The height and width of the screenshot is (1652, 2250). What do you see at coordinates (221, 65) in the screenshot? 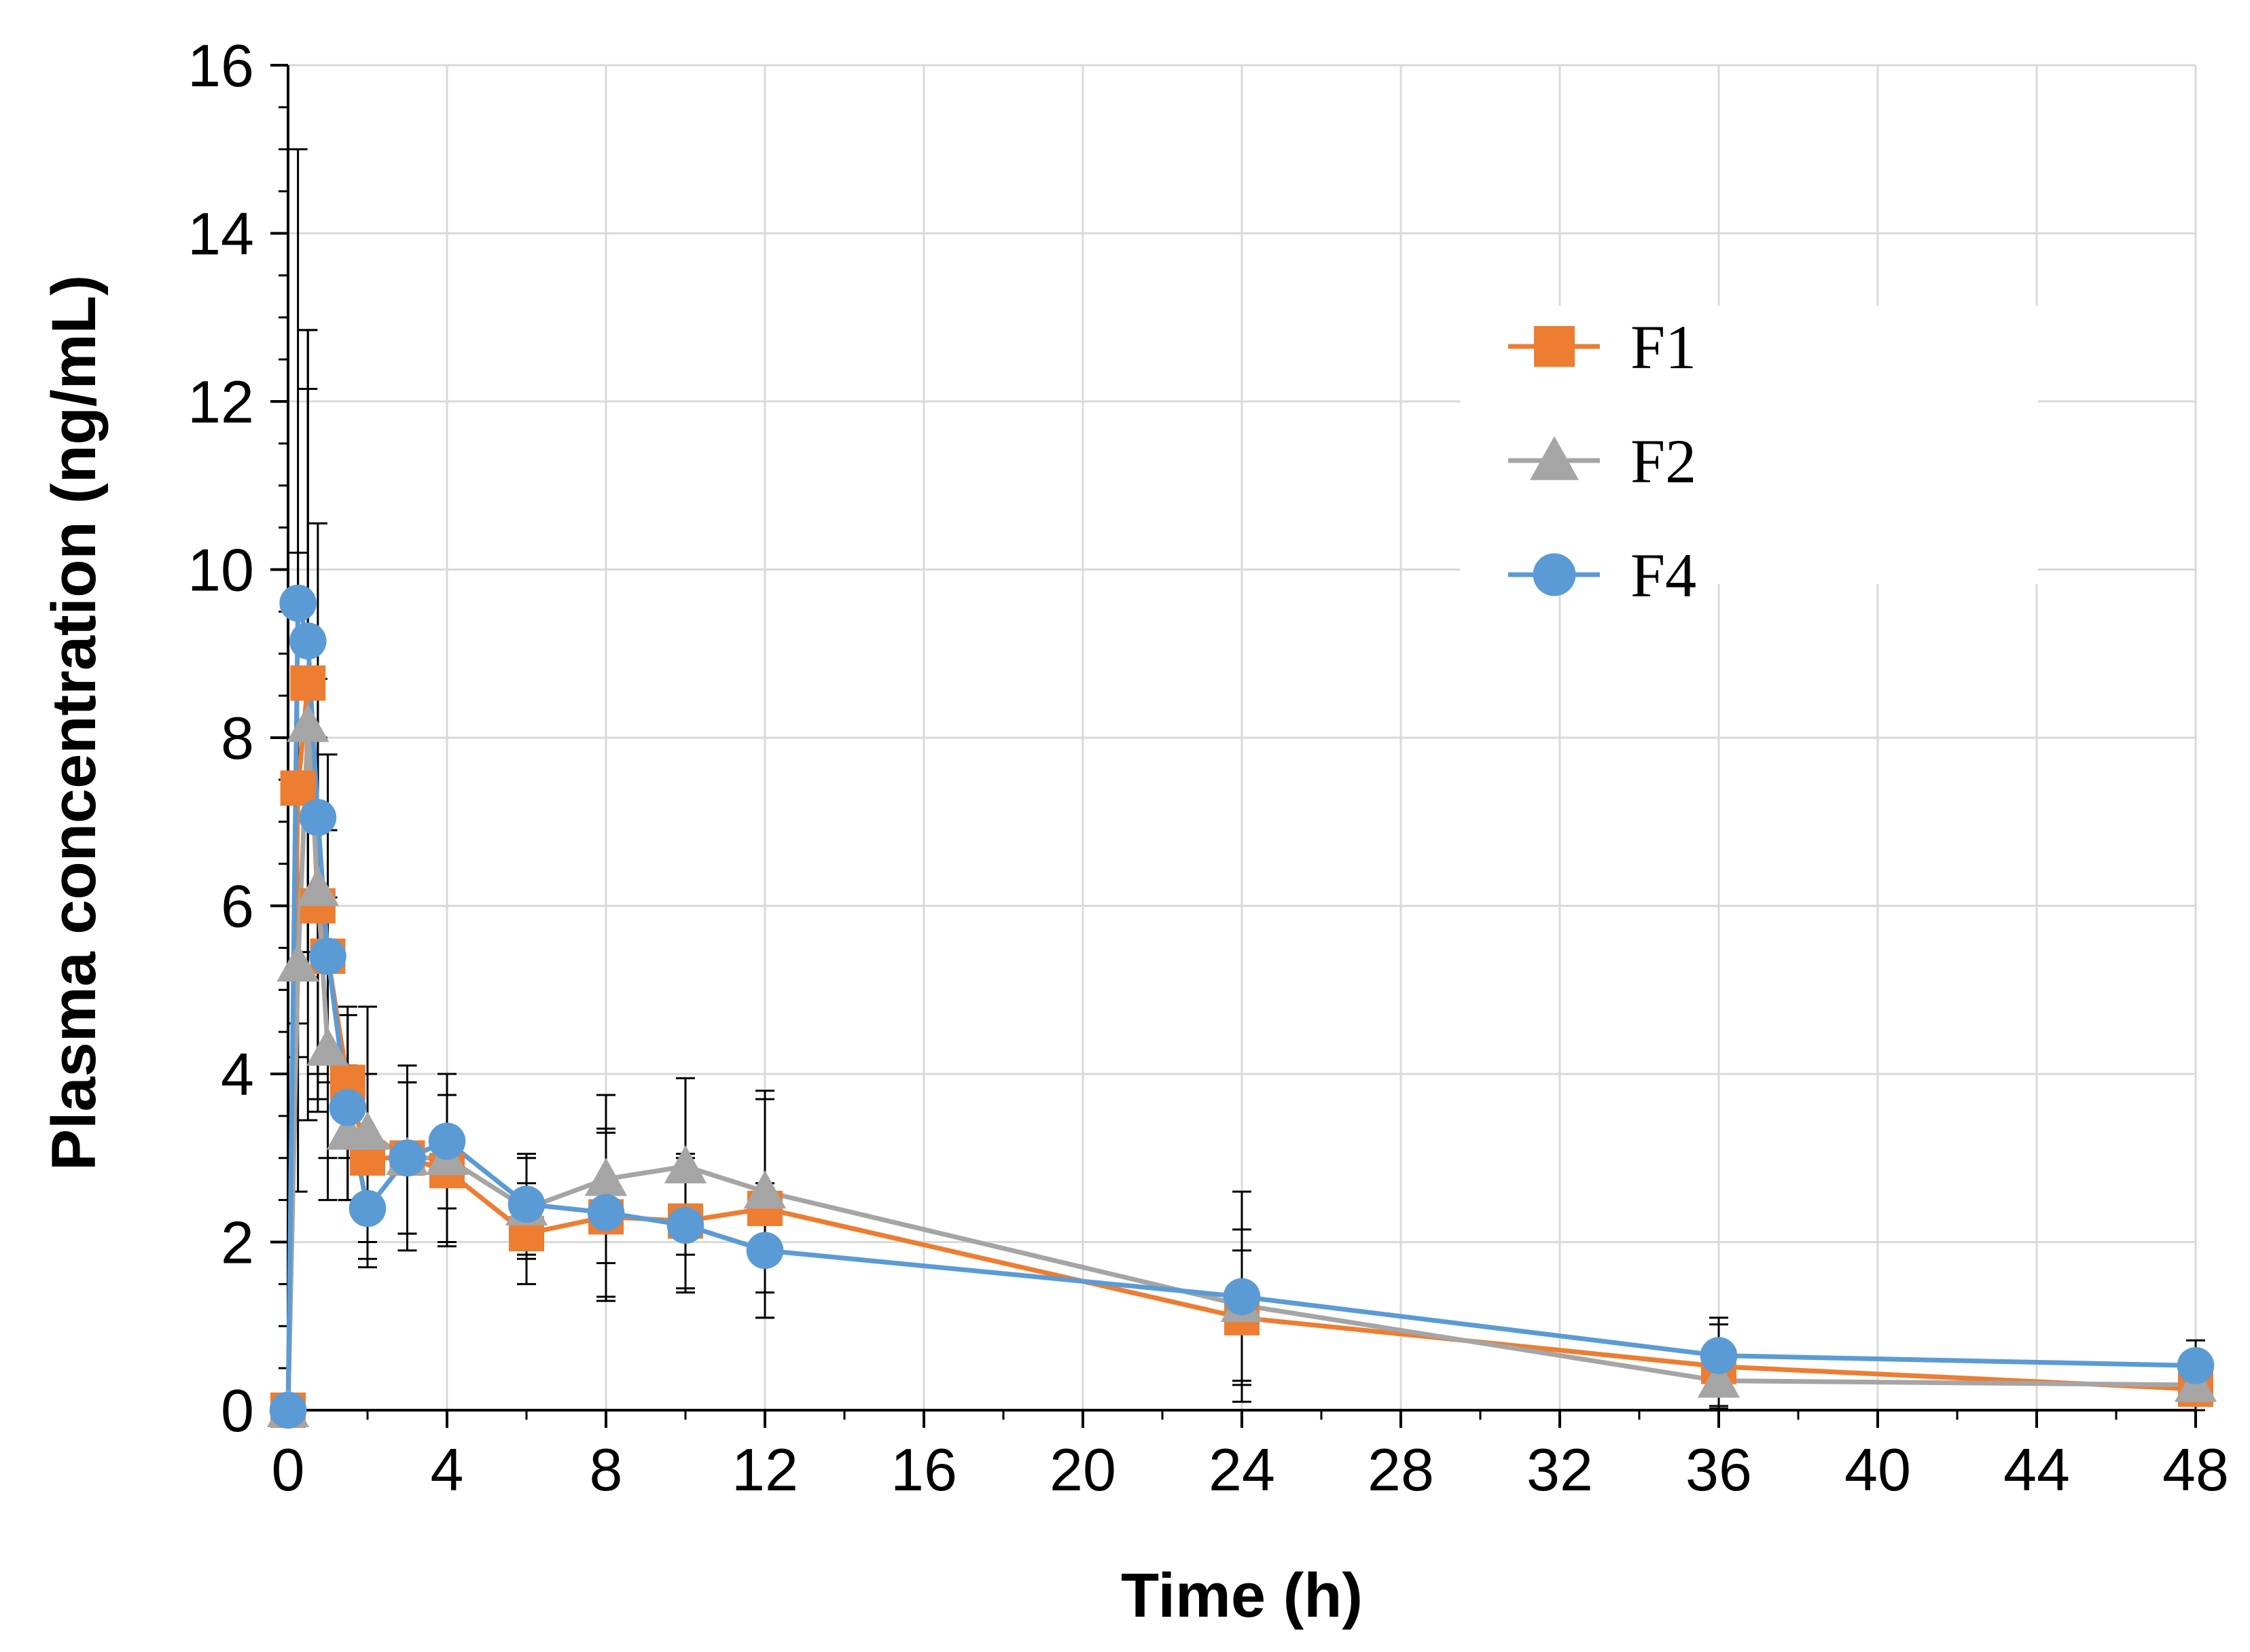
I see `y-tick-label: 16` at bounding box center [221, 65].